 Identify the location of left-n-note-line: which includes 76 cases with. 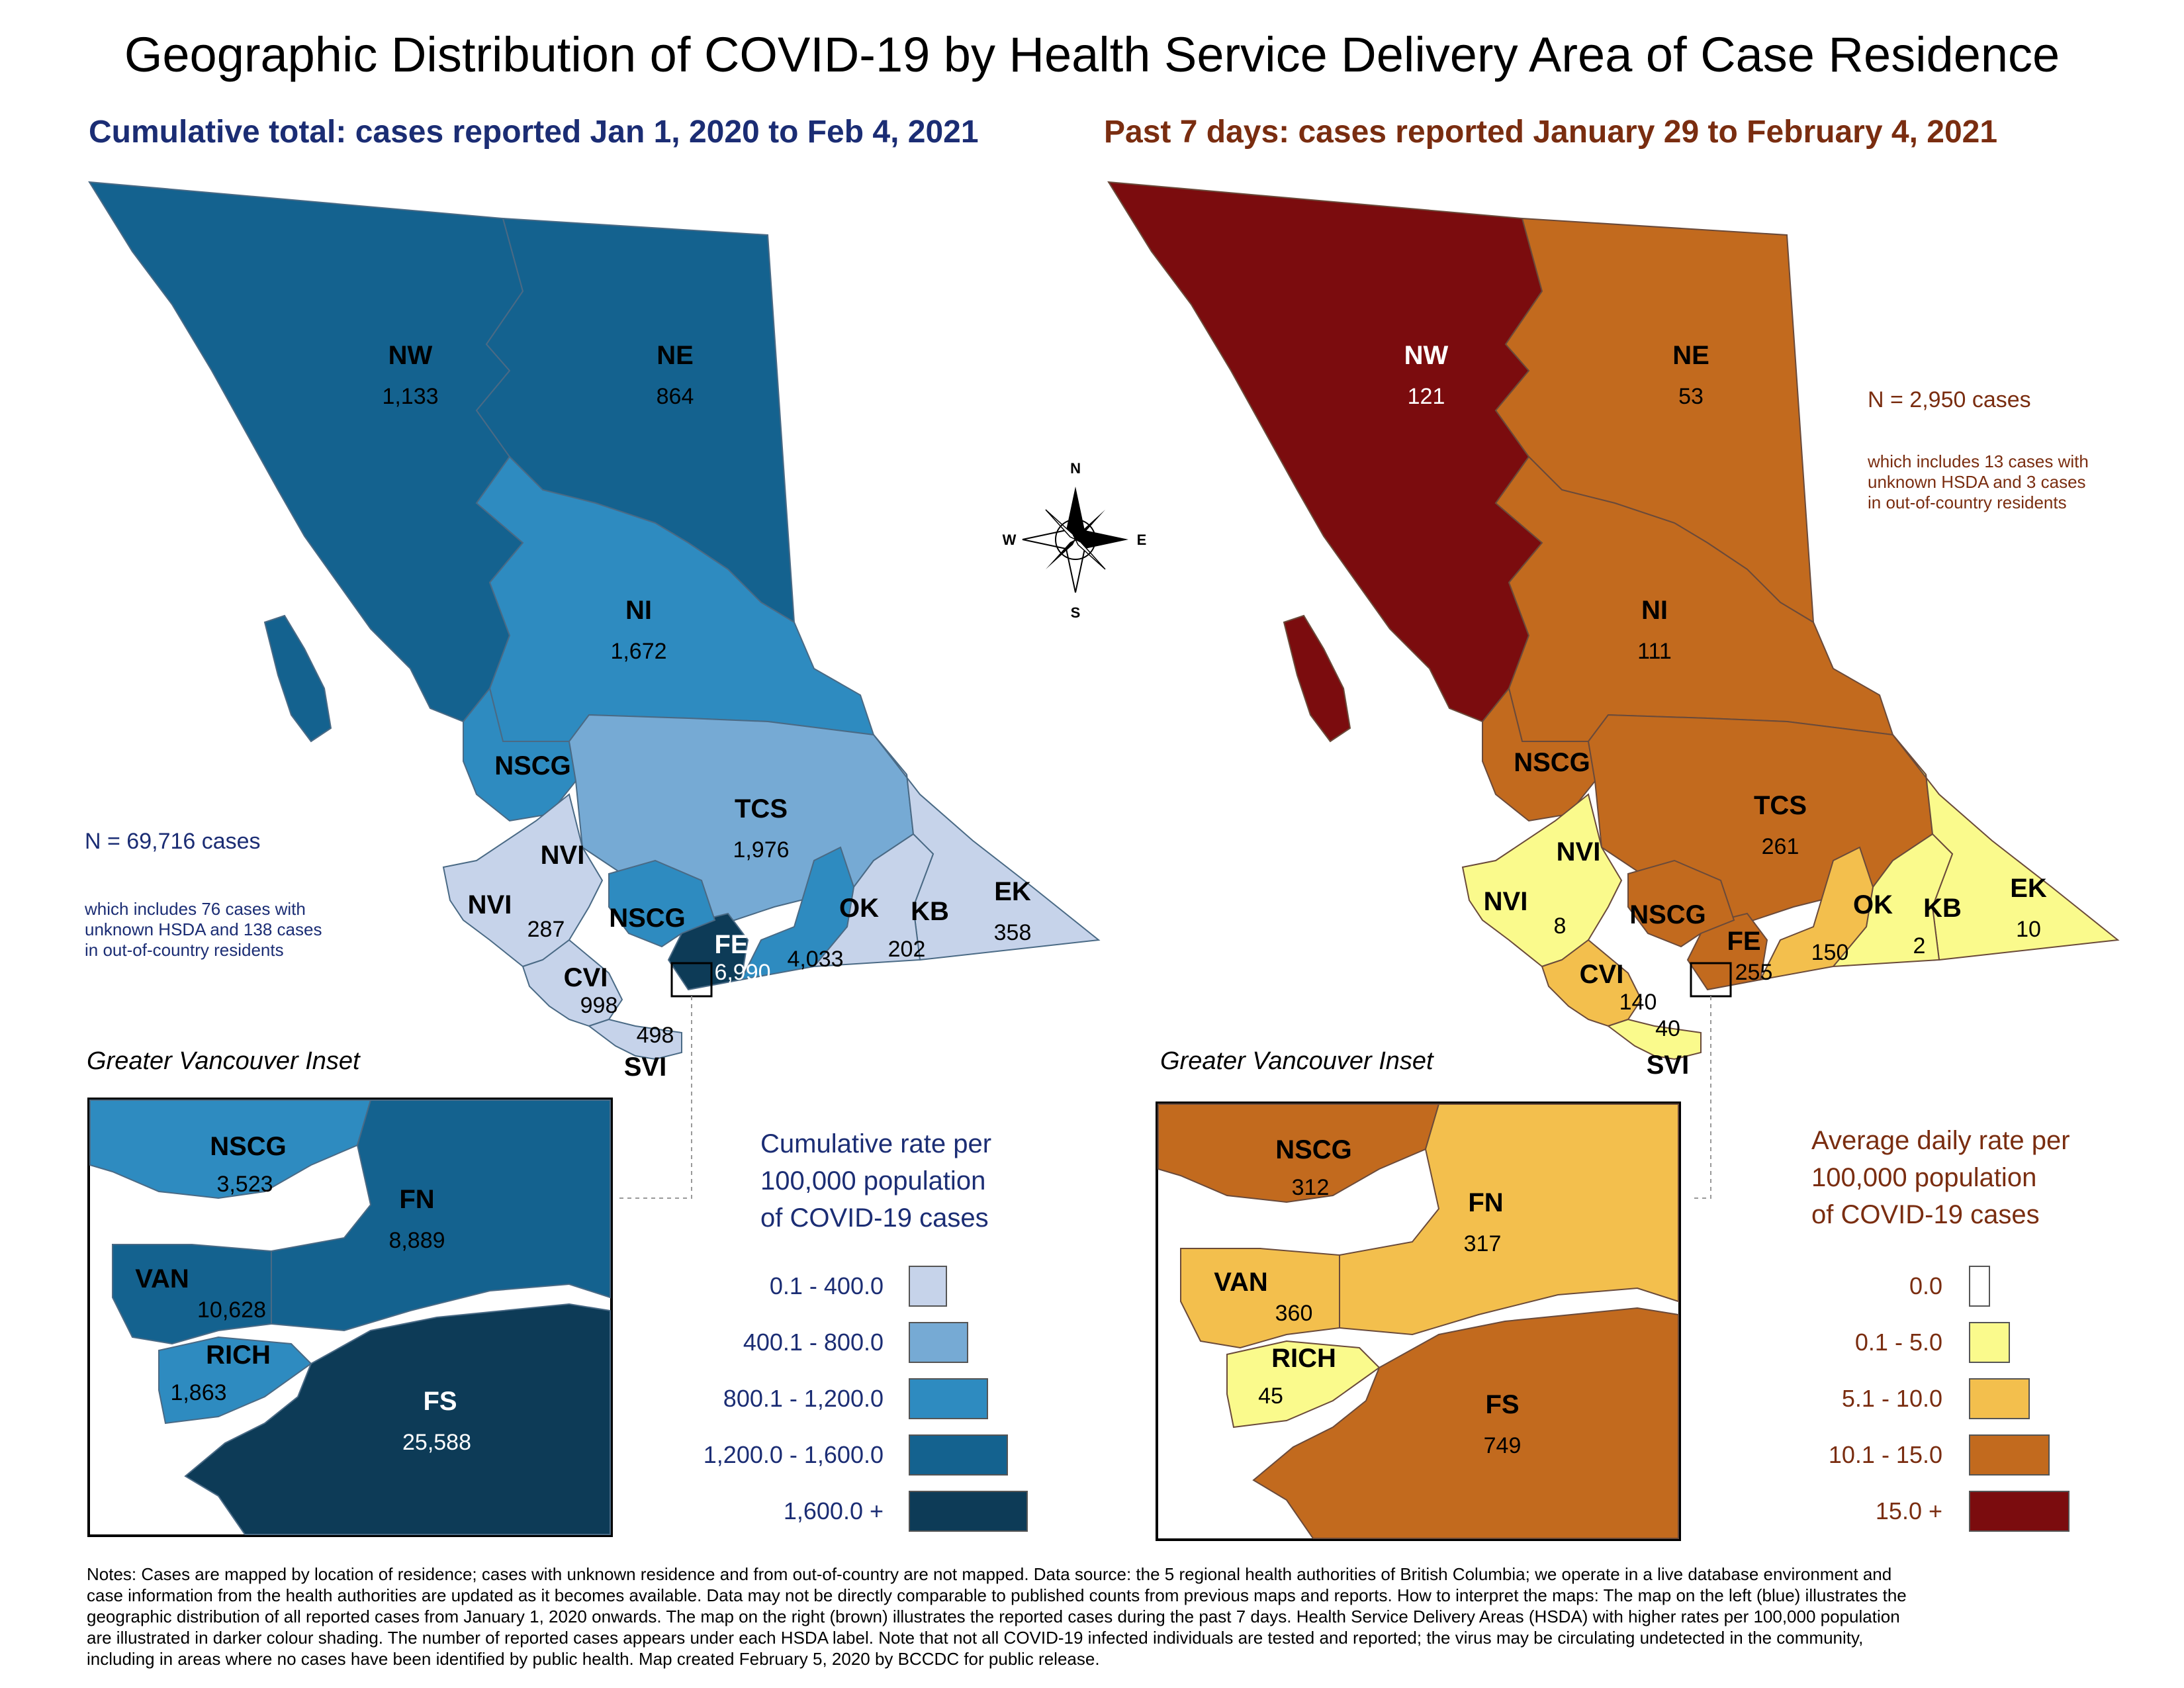
(195, 909).